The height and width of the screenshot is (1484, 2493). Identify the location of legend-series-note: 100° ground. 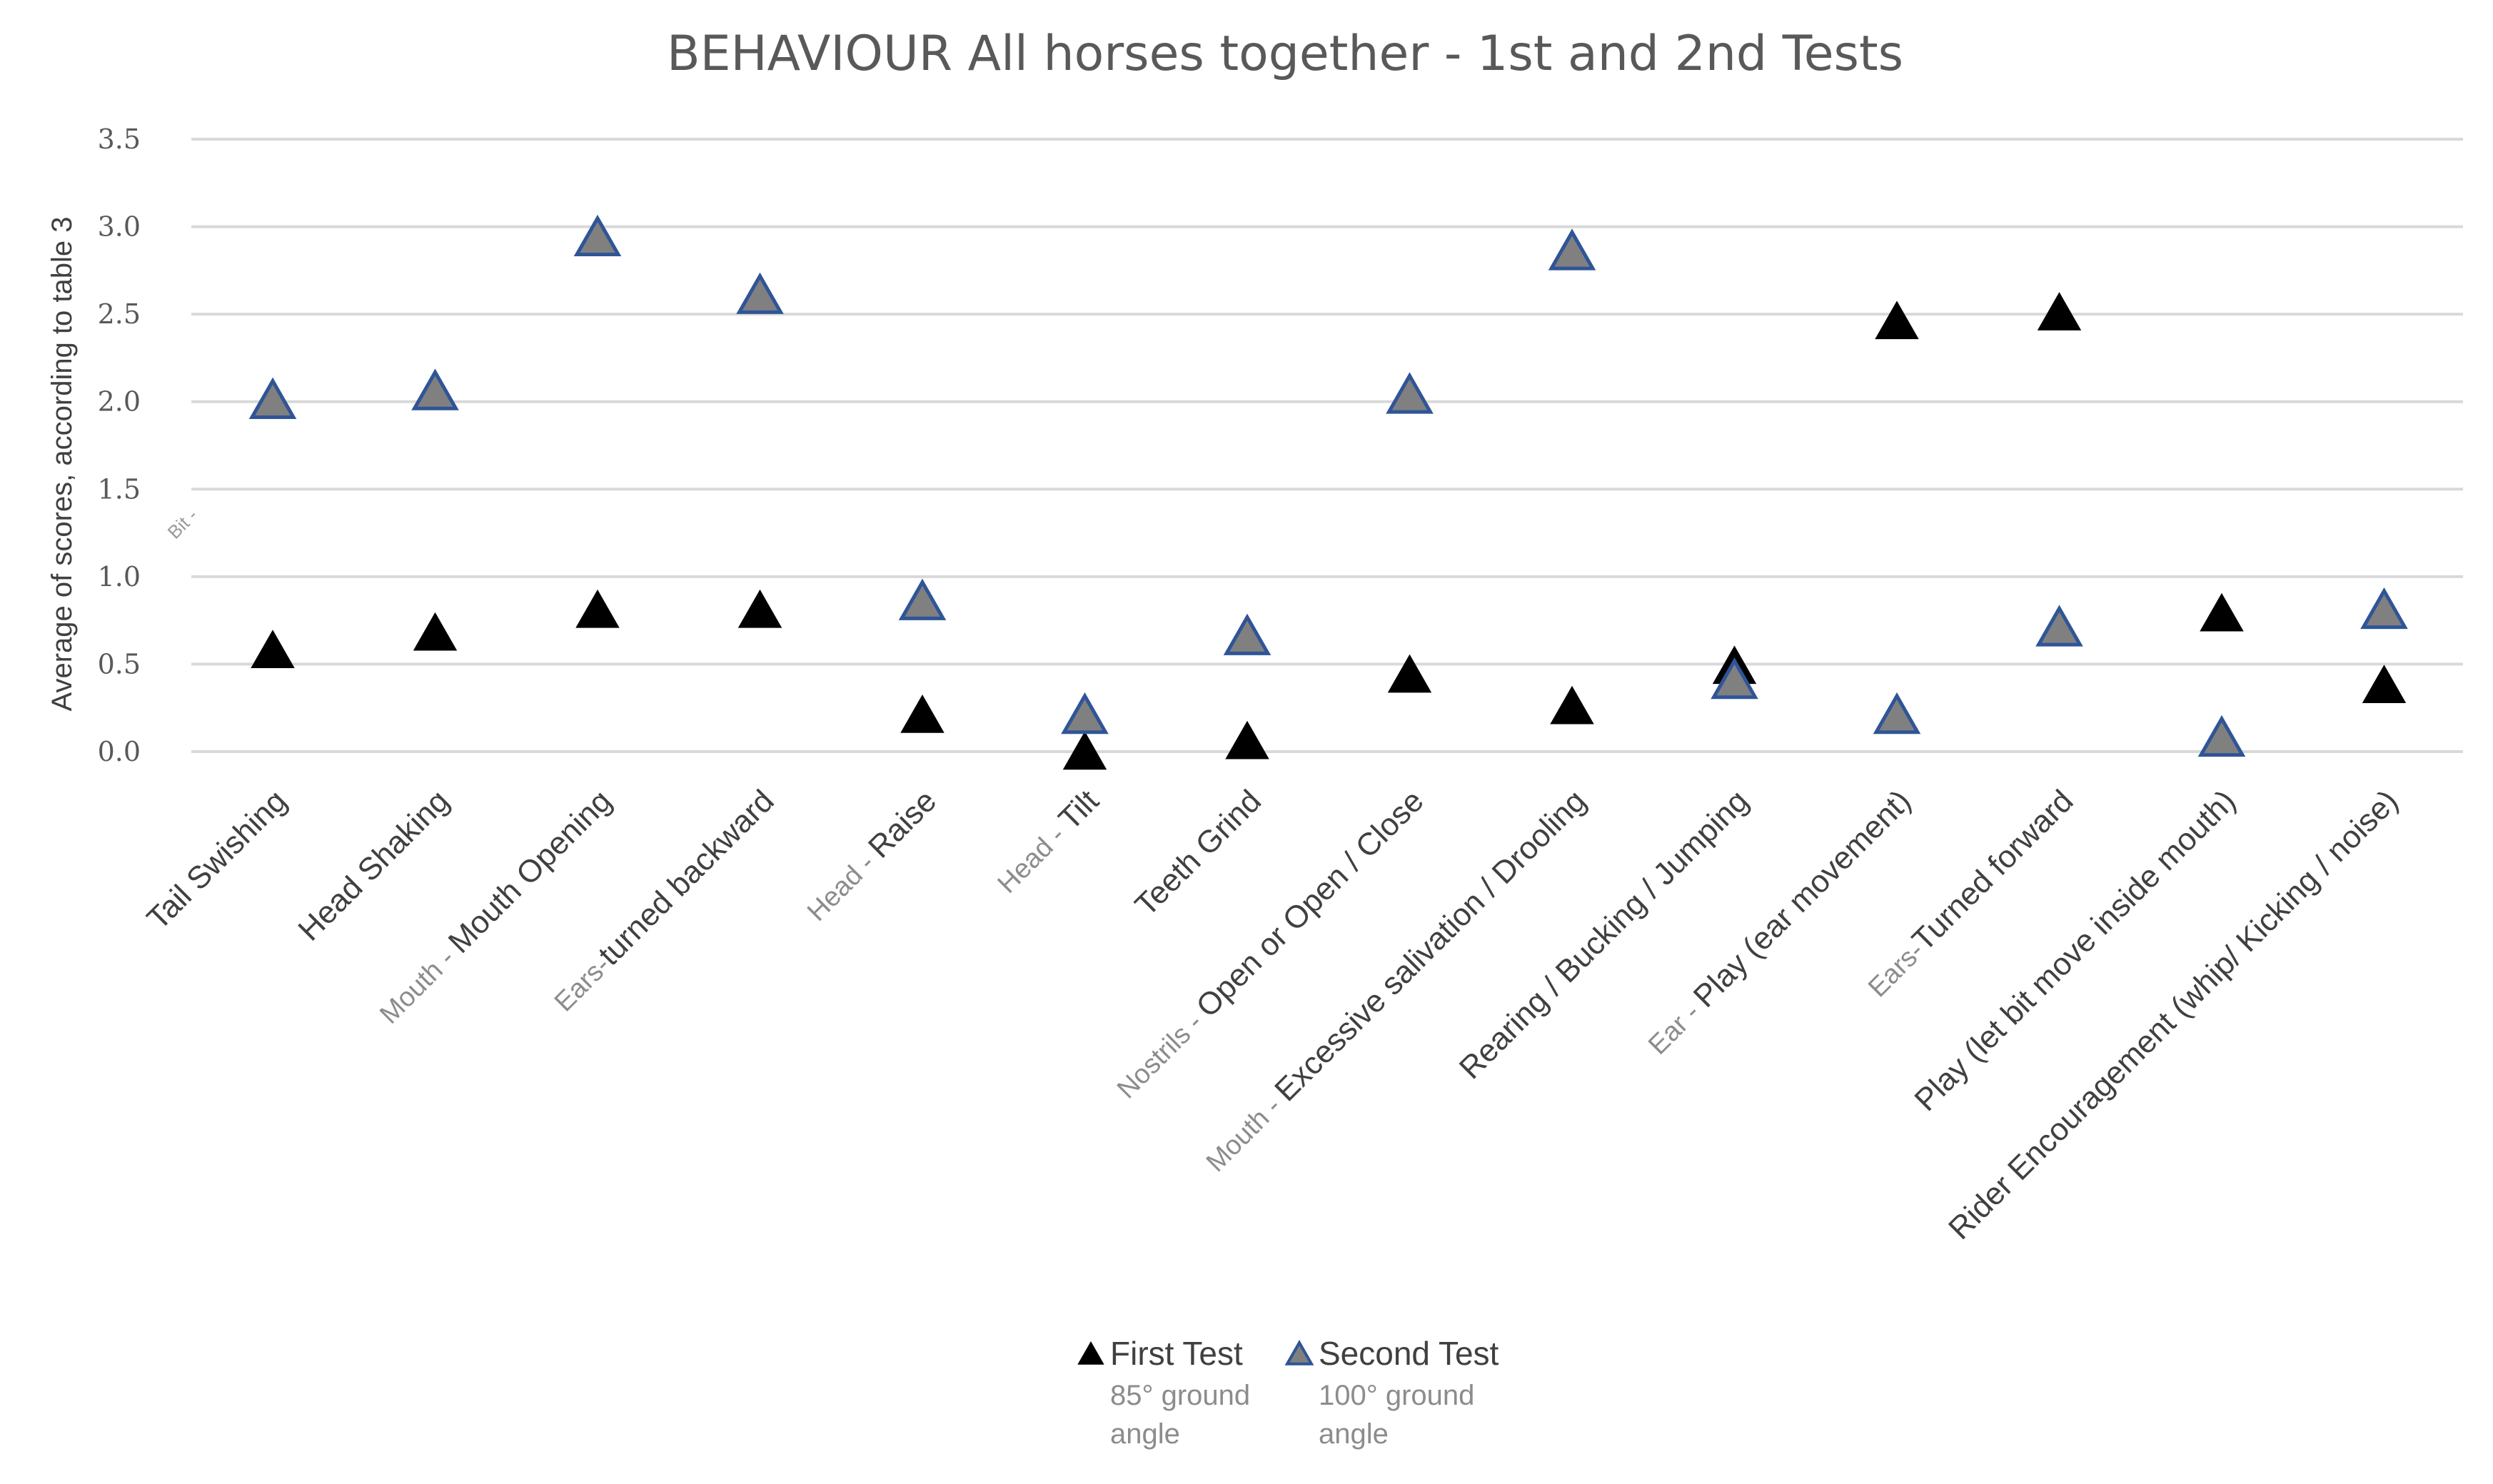
(1396, 1395).